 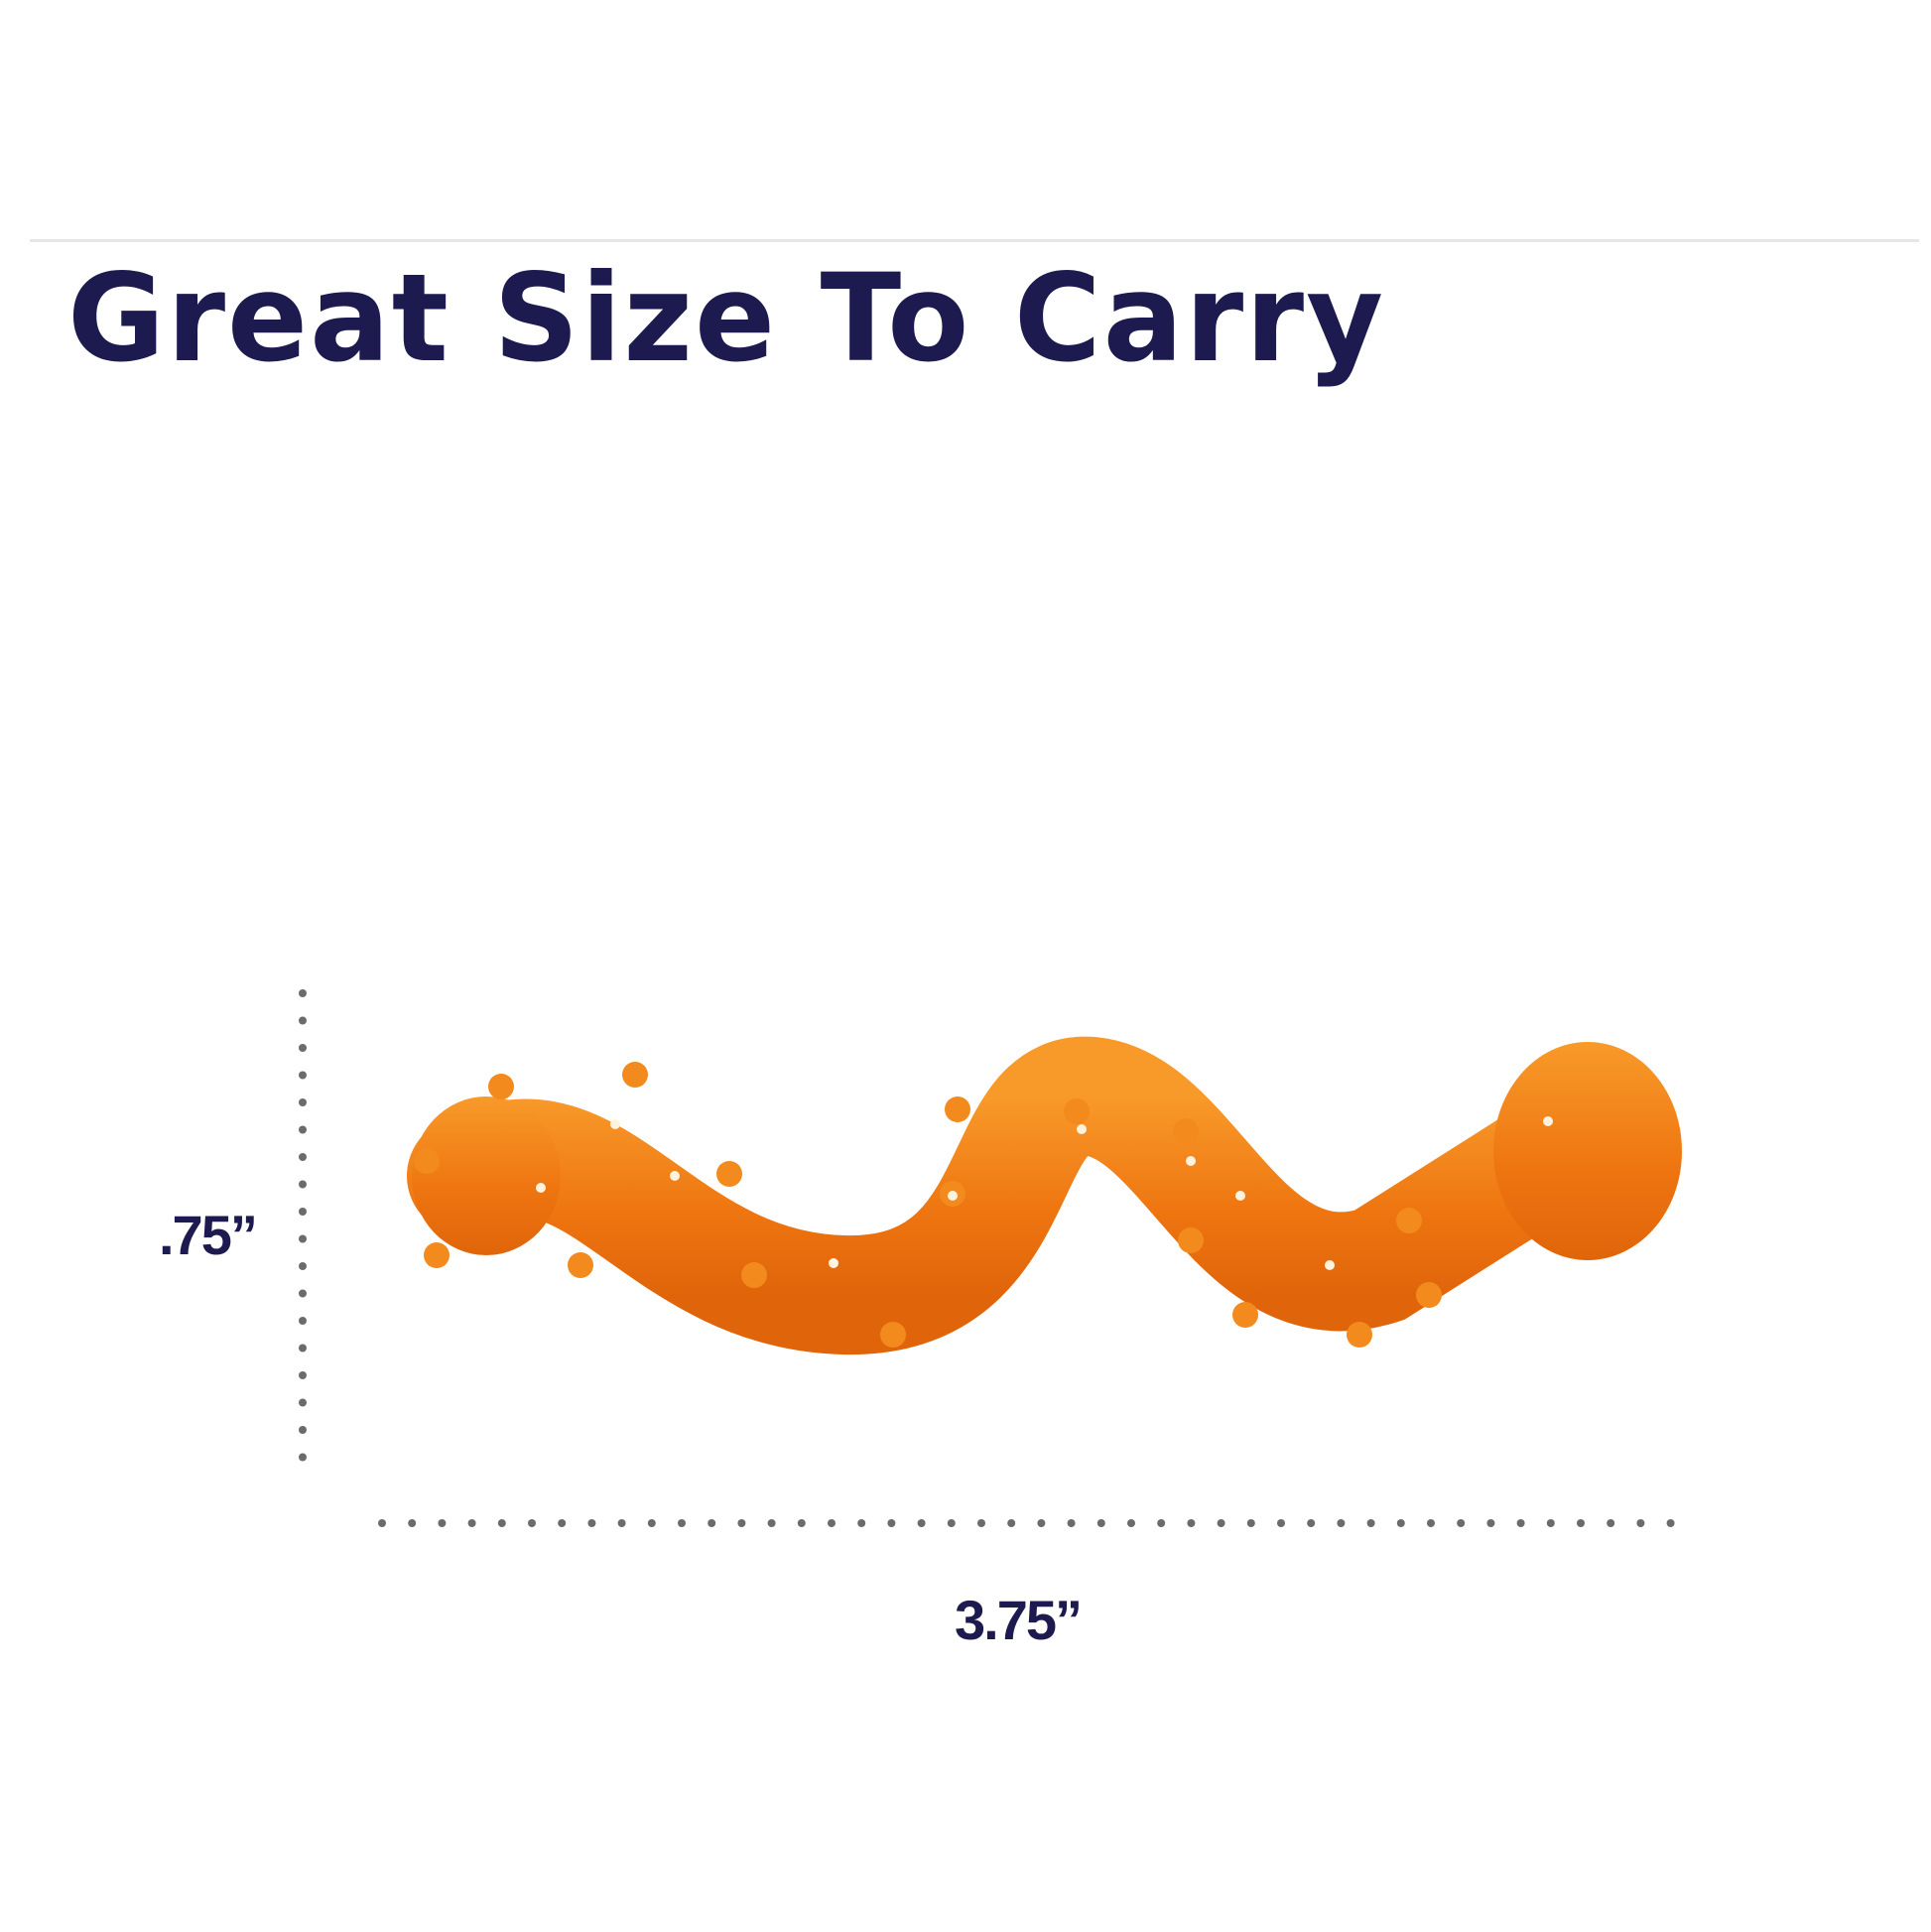 I want to click on worm-tail, so click(x=486, y=1175).